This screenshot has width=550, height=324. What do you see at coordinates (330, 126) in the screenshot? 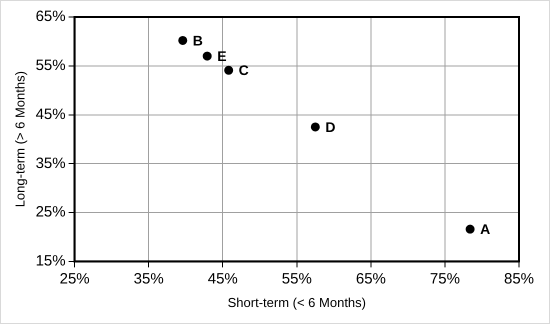
I see `annotation: D` at bounding box center [330, 126].